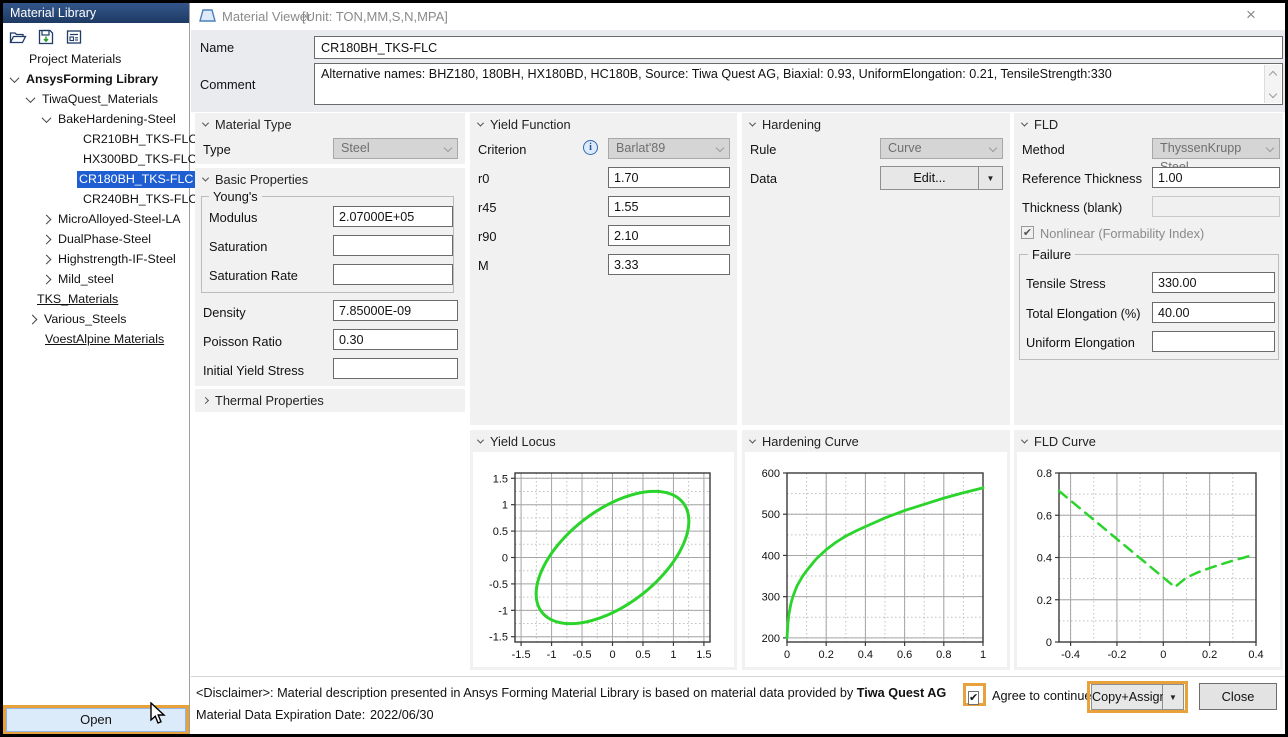 This screenshot has height=737, width=1288. I want to click on footer-divider, so click(738, 676).